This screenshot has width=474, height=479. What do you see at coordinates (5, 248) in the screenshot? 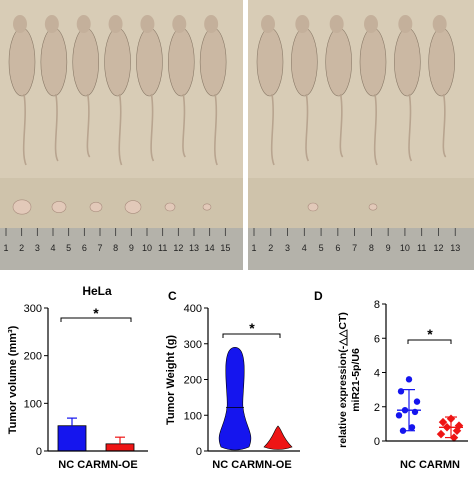
I see `ruler-number: 1` at bounding box center [5, 248].